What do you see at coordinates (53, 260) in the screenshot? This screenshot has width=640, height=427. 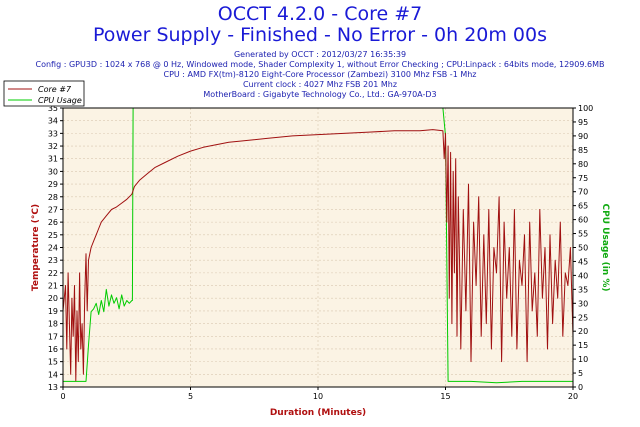 I see `y-left-tick-label: 23` at bounding box center [53, 260].